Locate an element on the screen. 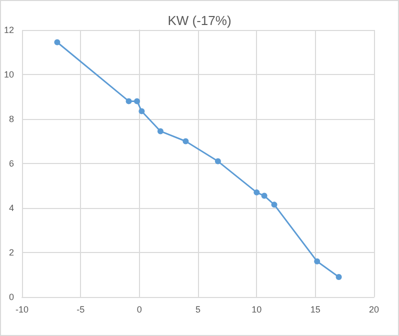  y-tick-label: 6 is located at coordinates (11, 163).